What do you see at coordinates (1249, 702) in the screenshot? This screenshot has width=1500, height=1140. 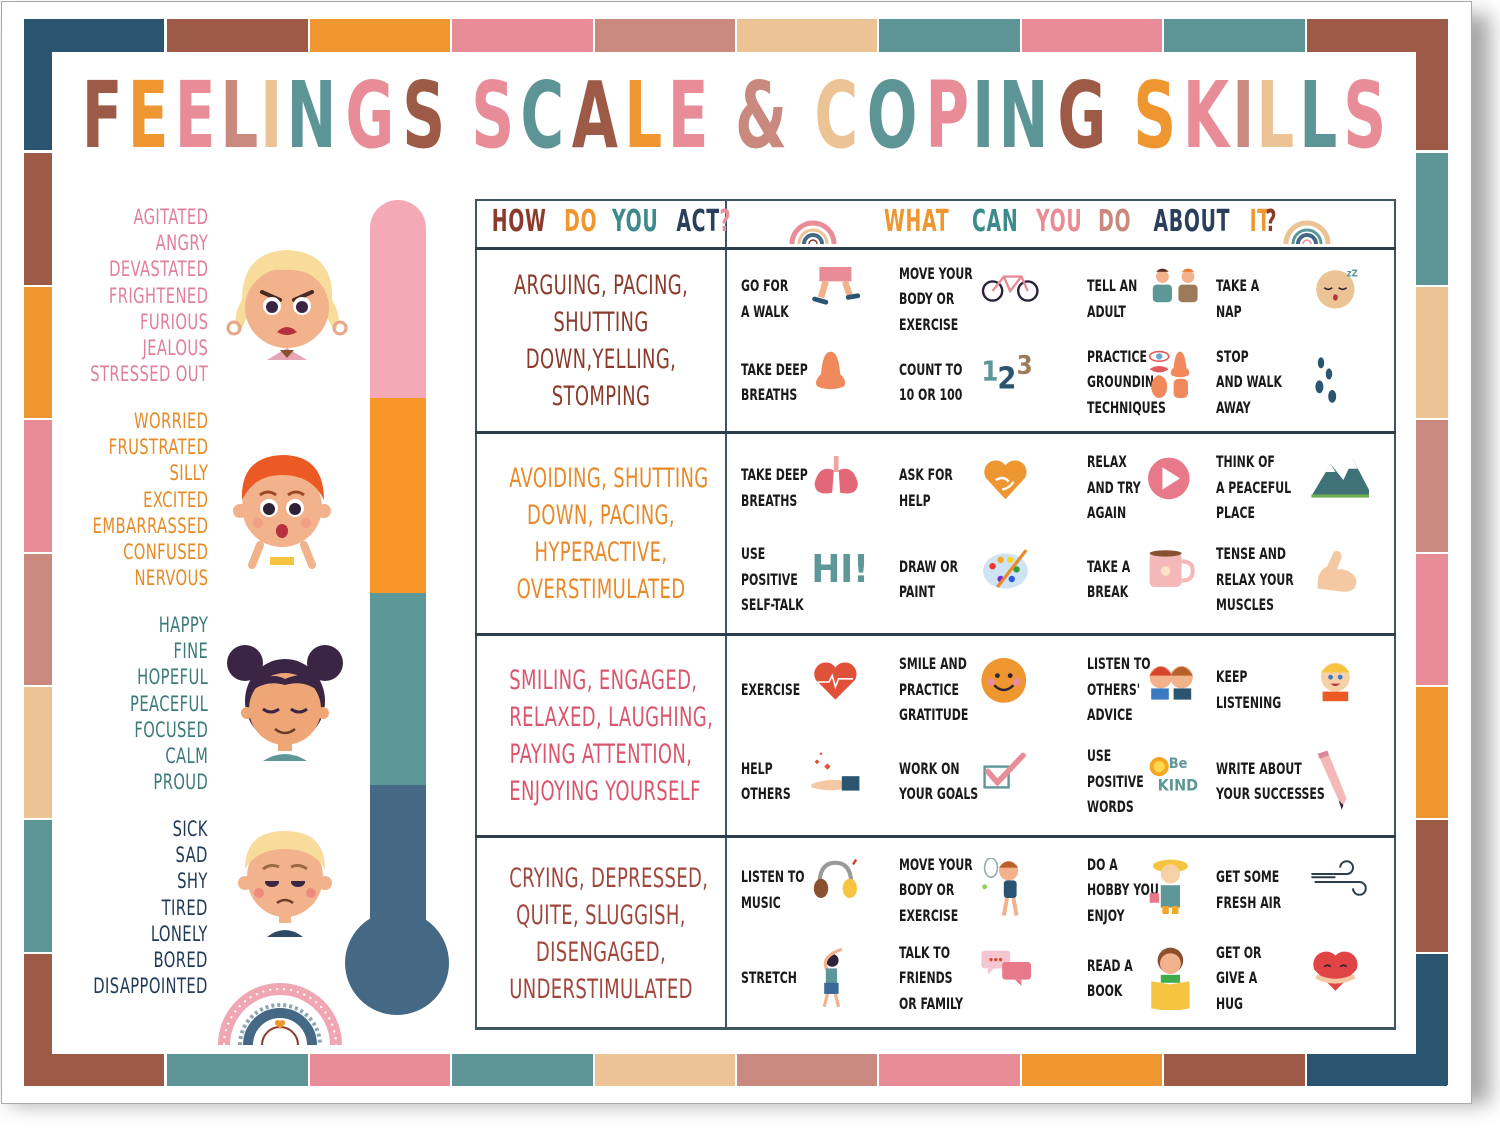 I see `coping-skill-label: LISTENING` at bounding box center [1249, 702].